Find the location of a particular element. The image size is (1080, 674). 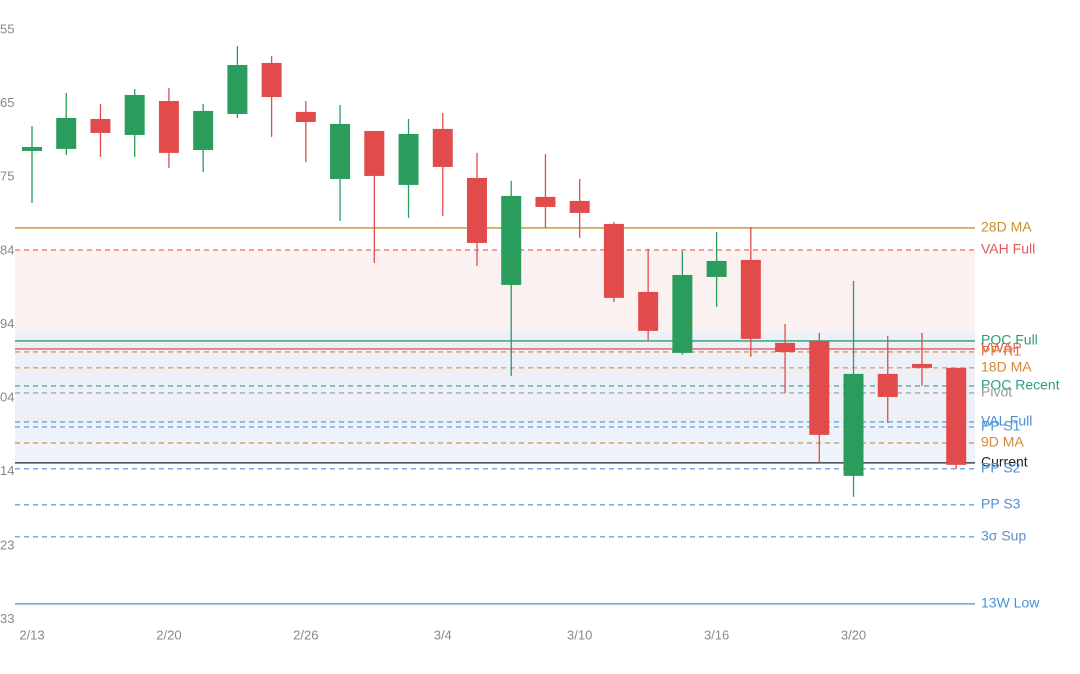

level-label: POC Recent is located at coordinates (1020, 385).